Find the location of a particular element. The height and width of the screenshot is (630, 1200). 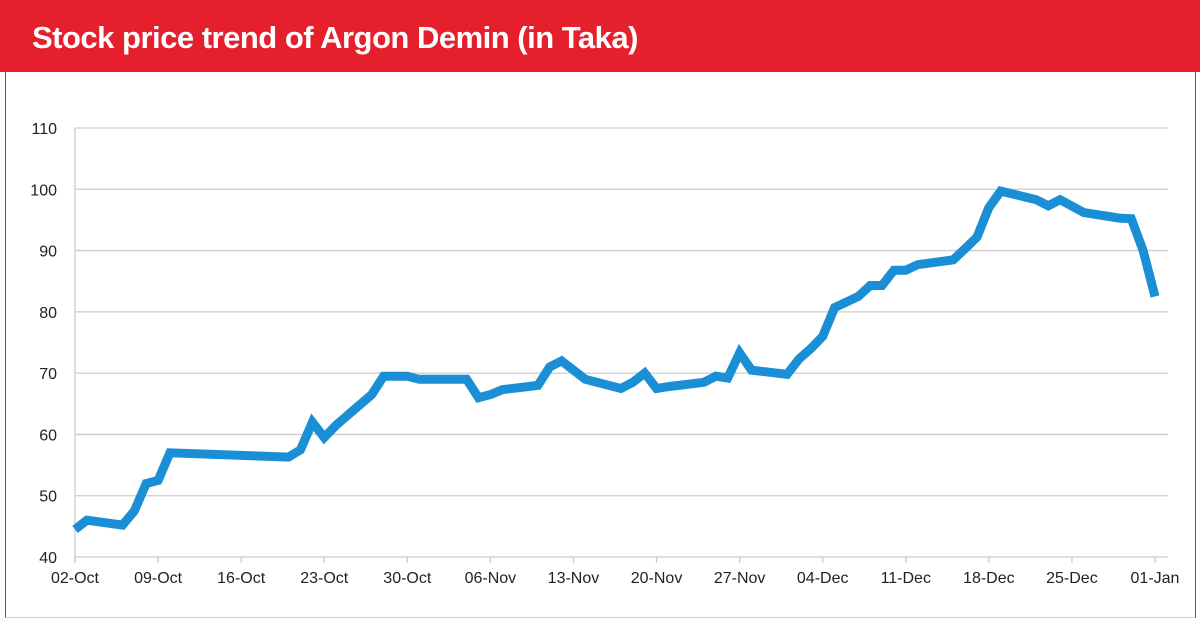

x-tick-label: 16-Oct is located at coordinates (241, 578).